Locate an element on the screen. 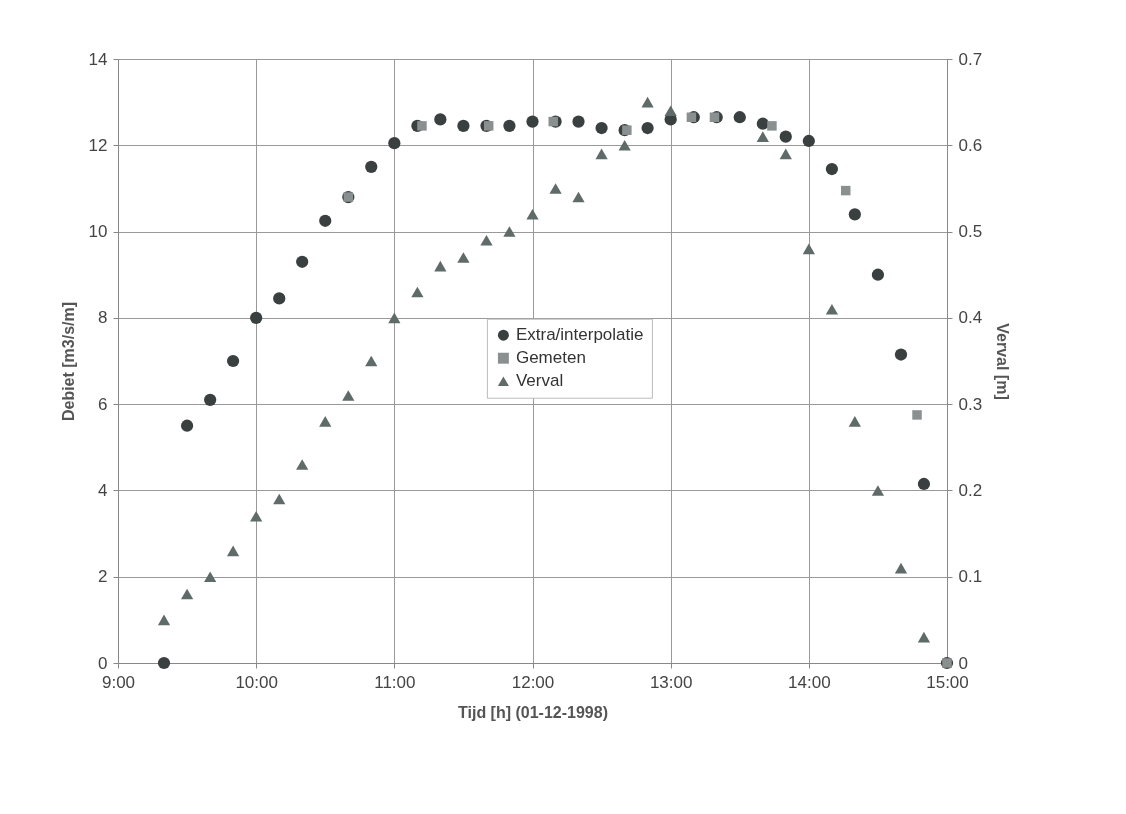  y-axis-title: Debiet [m3/s/m] is located at coordinates (68, 361).